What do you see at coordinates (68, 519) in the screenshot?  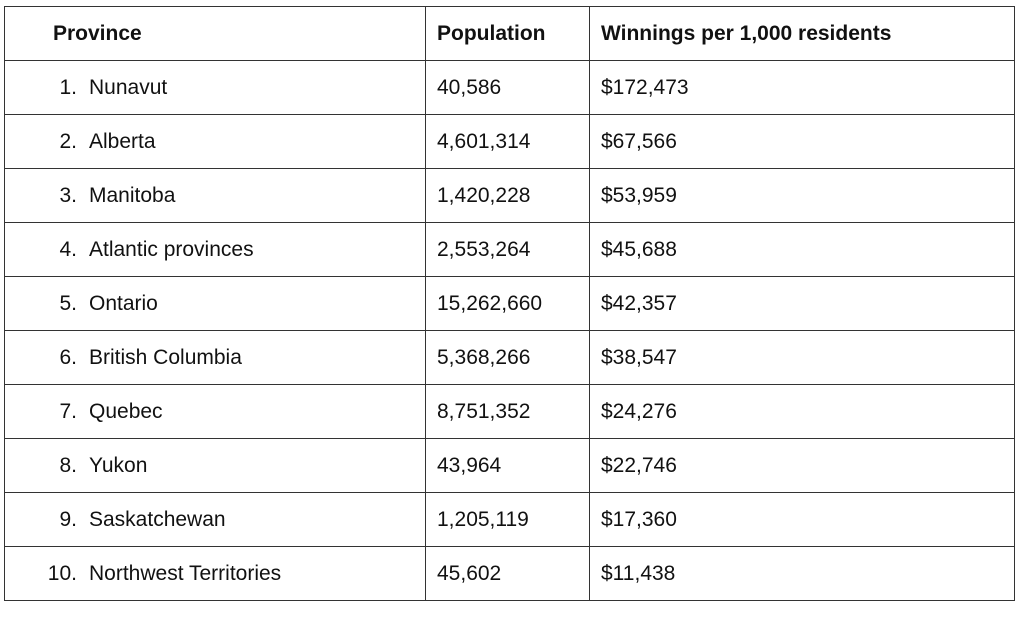 I see `rank: 9.` at bounding box center [68, 519].